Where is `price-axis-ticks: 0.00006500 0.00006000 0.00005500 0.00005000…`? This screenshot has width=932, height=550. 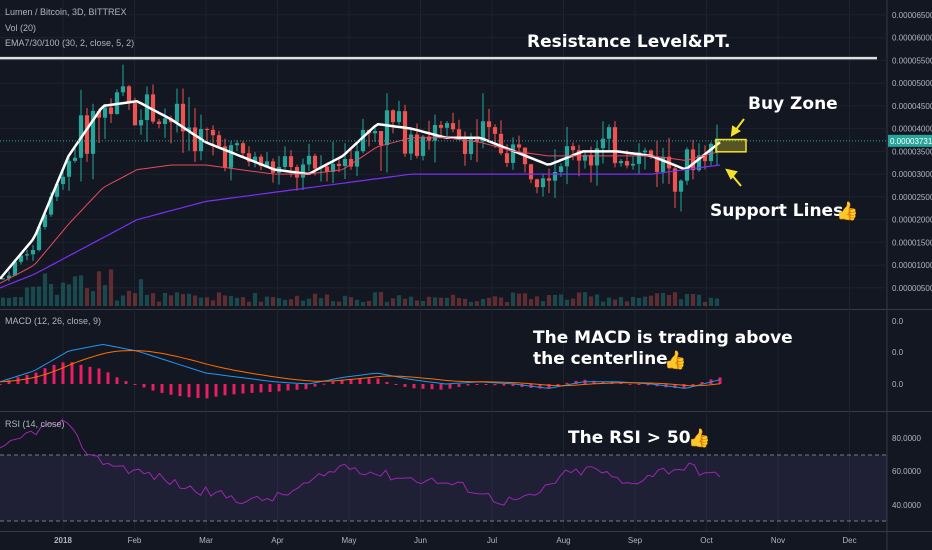 price-axis-ticks: 0.00006500 0.00006000 0.00005500 0.00005000… is located at coordinates (912, 152).